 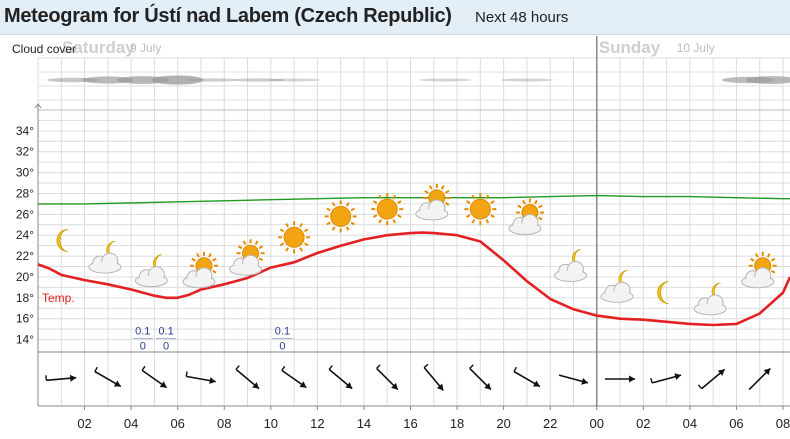 I want to click on y-tick-label: 18°, so click(x=25, y=298).